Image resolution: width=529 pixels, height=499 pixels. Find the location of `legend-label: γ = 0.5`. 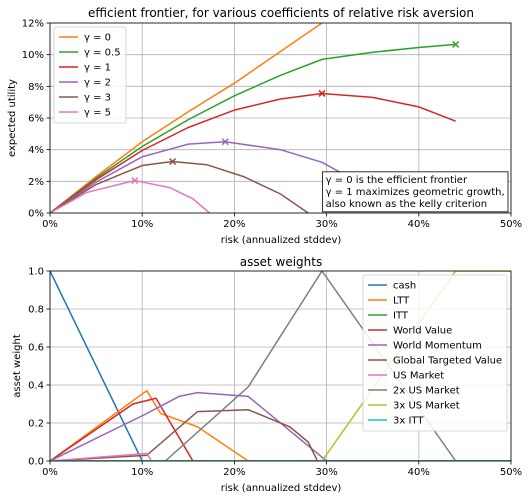

legend-label: γ = 0.5 is located at coordinates (102, 53).